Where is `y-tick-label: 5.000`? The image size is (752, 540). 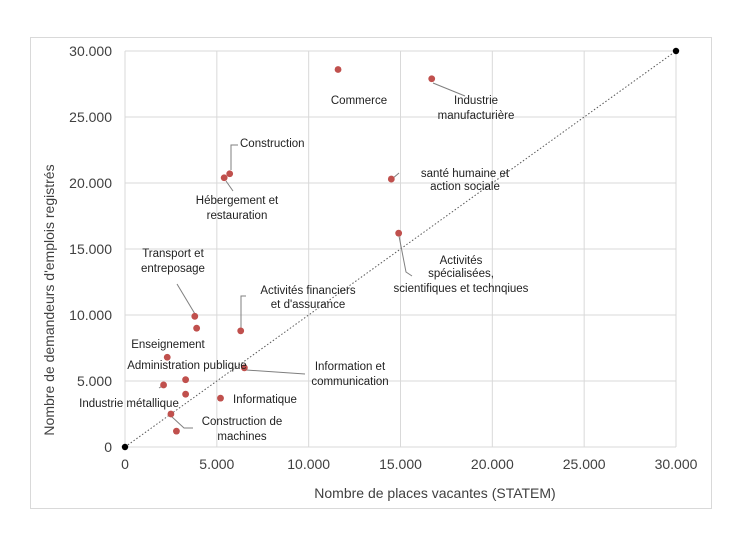
y-tick-label: 5.000 is located at coordinates (94, 381).